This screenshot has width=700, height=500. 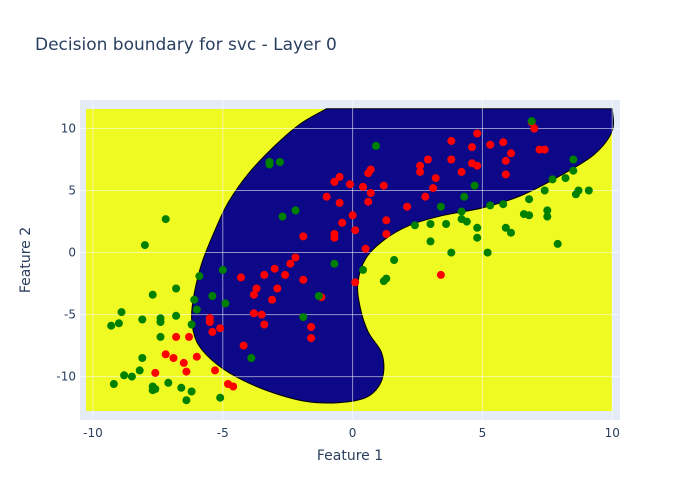 What do you see at coordinates (350, 456) in the screenshot?
I see `x-axis-title: Feature 1` at bounding box center [350, 456].